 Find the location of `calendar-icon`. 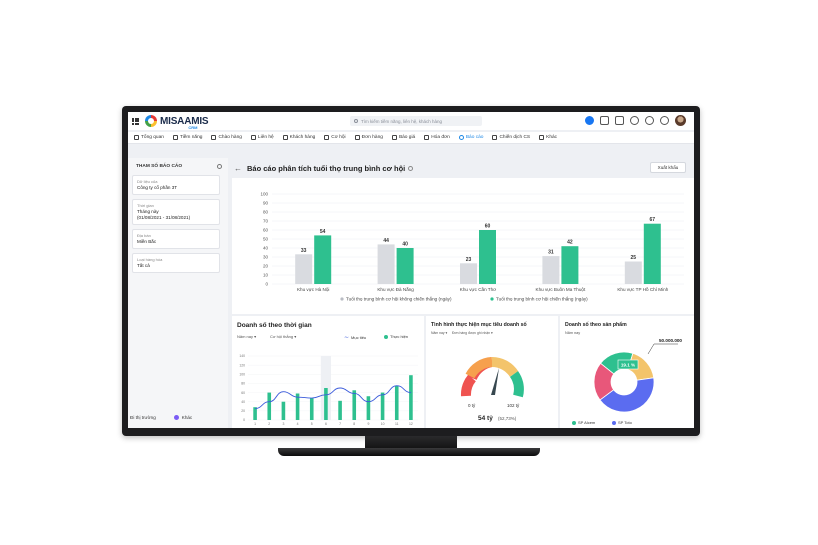

calendar-icon is located at coordinates (619, 120).